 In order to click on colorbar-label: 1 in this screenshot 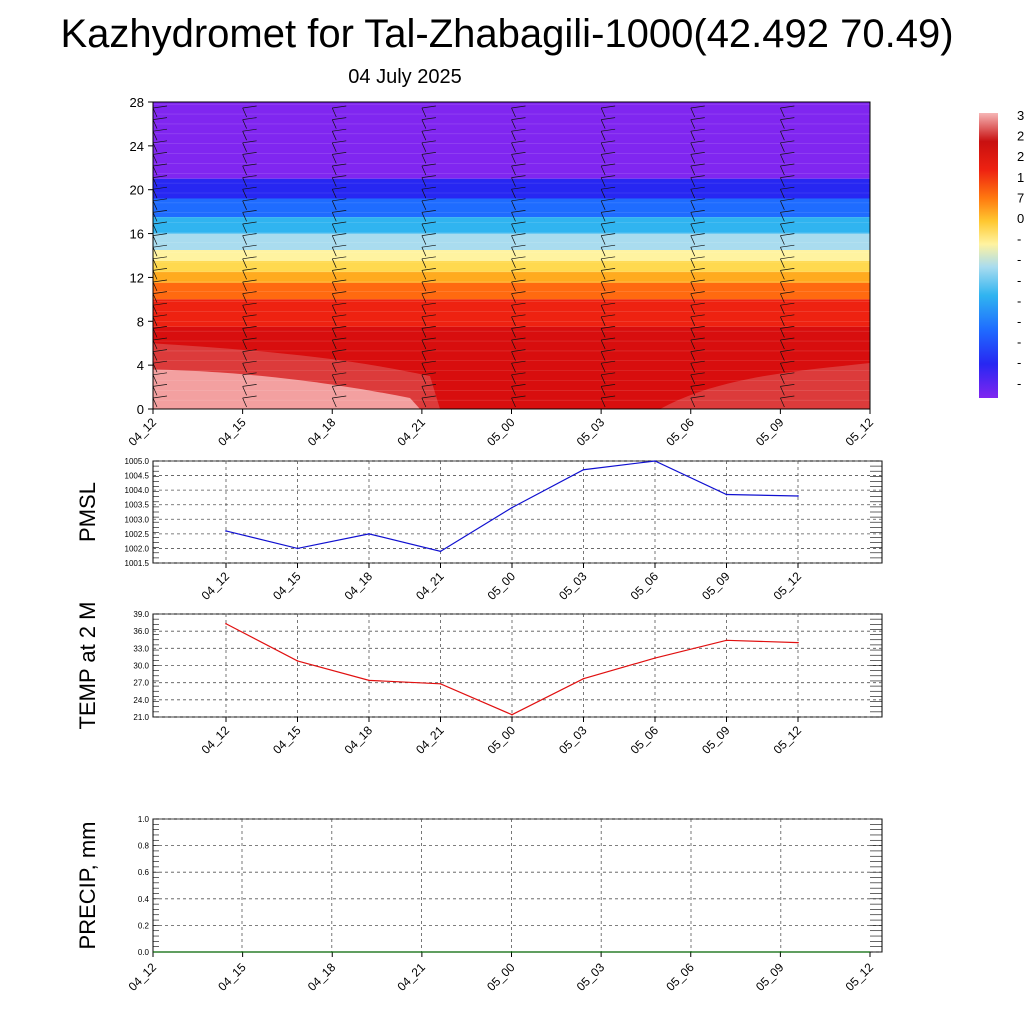, I will do `click(1020, 177)`.